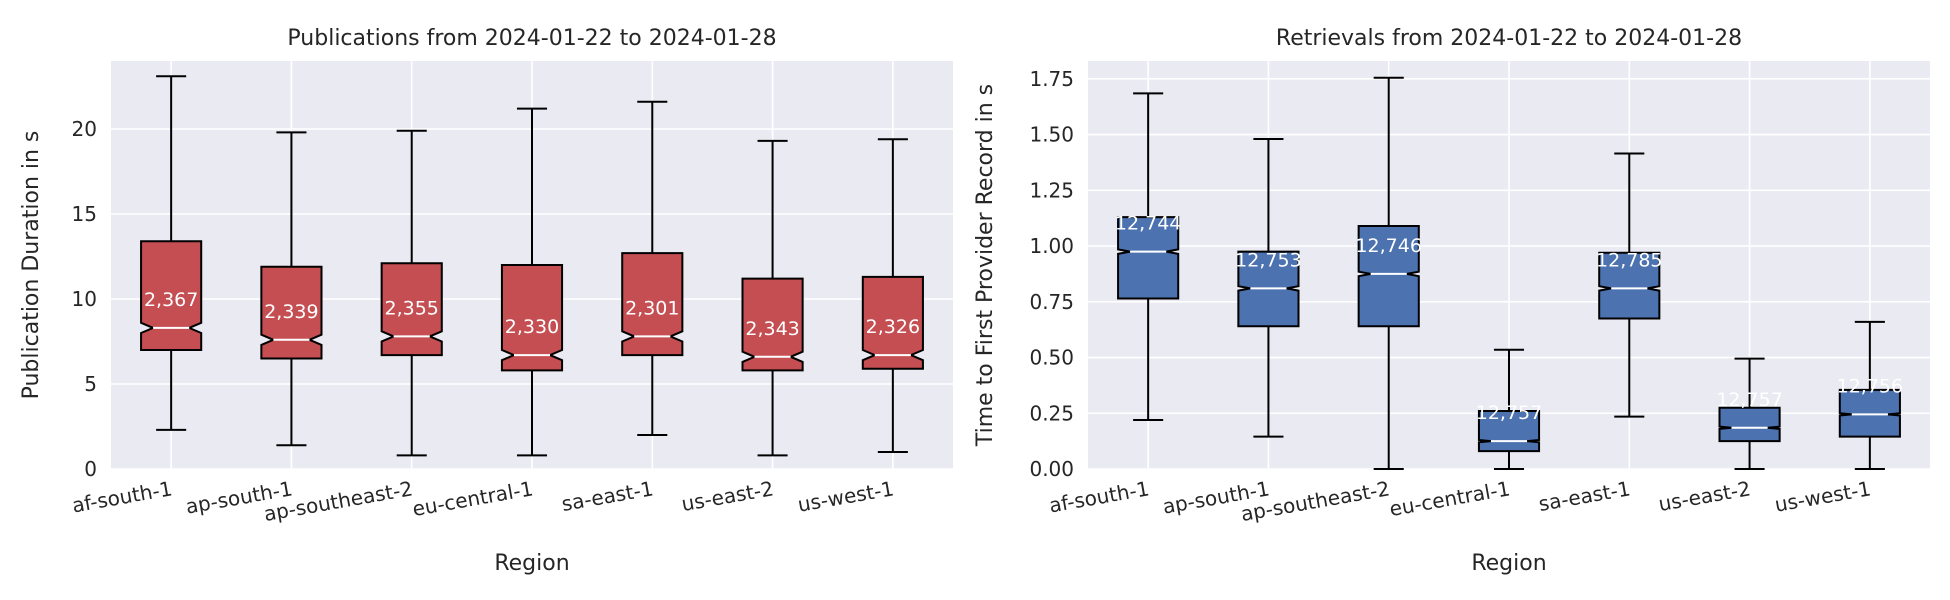  Describe the element at coordinates (1051, 79) in the screenshot. I see `y-tick-label: 1.75` at that location.